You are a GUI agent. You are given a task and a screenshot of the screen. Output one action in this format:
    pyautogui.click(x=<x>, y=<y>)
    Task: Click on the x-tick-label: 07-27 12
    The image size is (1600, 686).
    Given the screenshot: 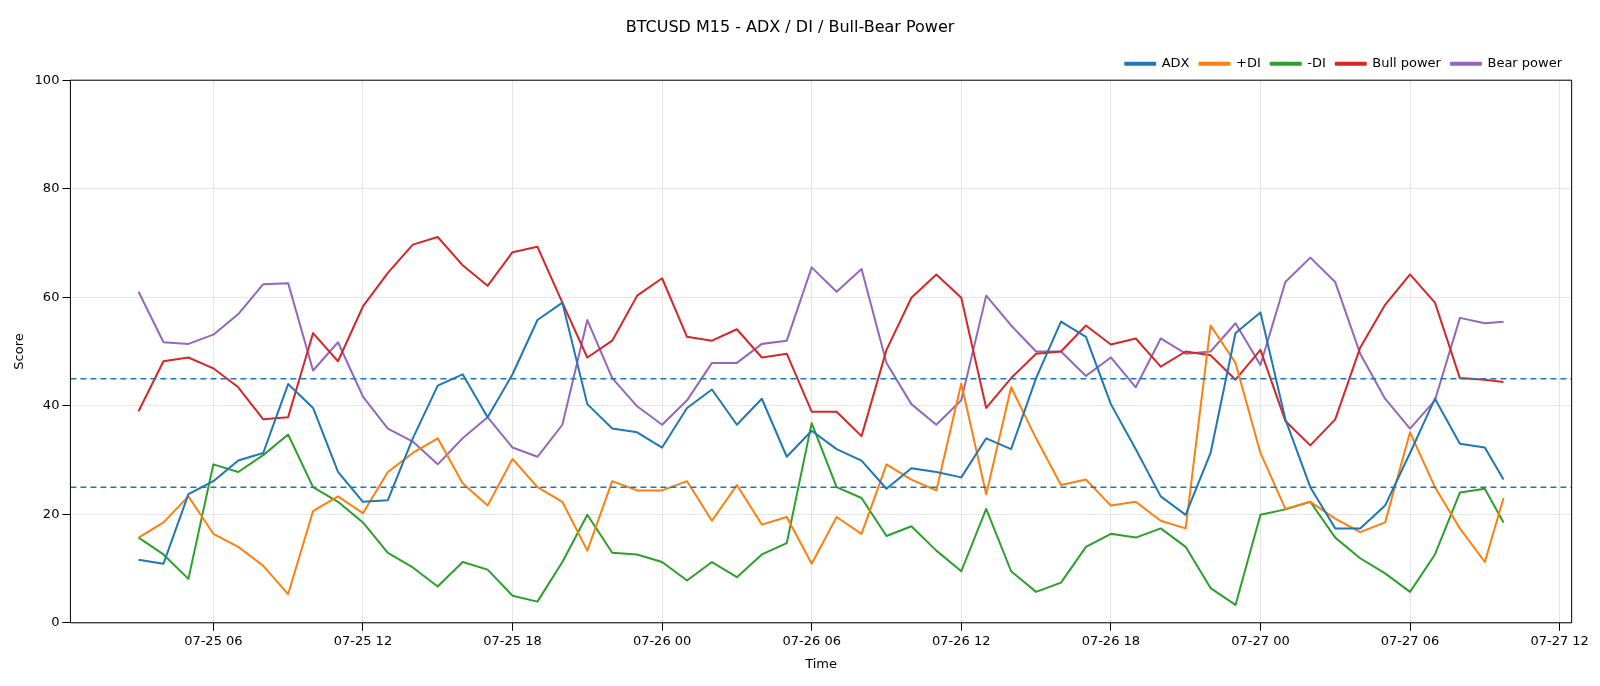 What is the action you would take?
    pyautogui.click(x=1559, y=640)
    